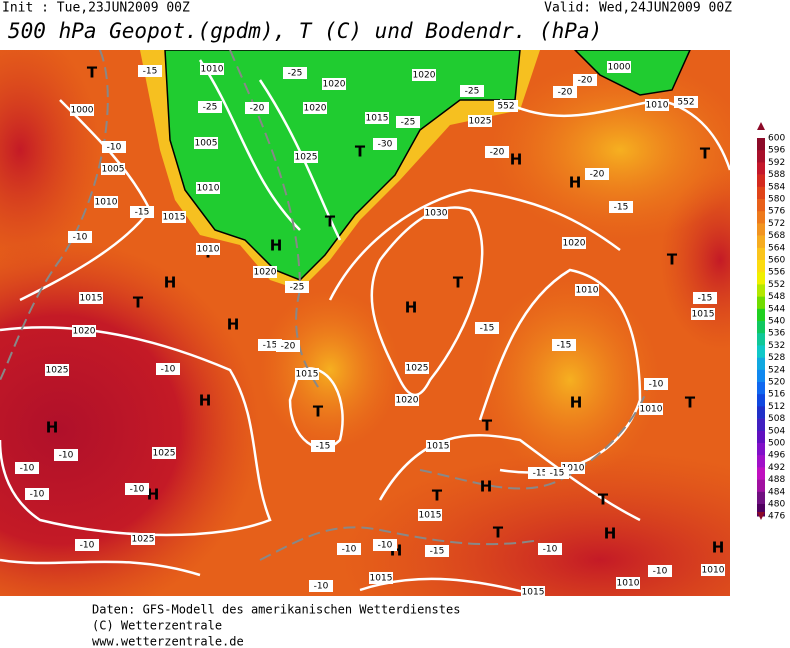 This screenshot has height=648, width=790. Describe the element at coordinates (776, 517) in the screenshot. I see `colorbar-label: 476` at that location.